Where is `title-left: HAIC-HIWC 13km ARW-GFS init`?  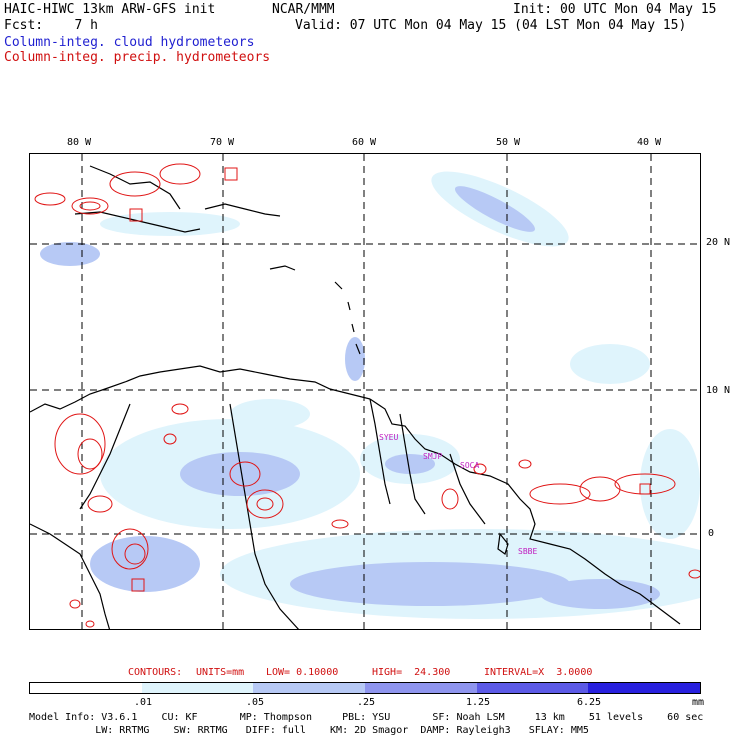
title-left: HAIC-HIWC 13km ARW-GFS init is located at coordinates (110, 9).